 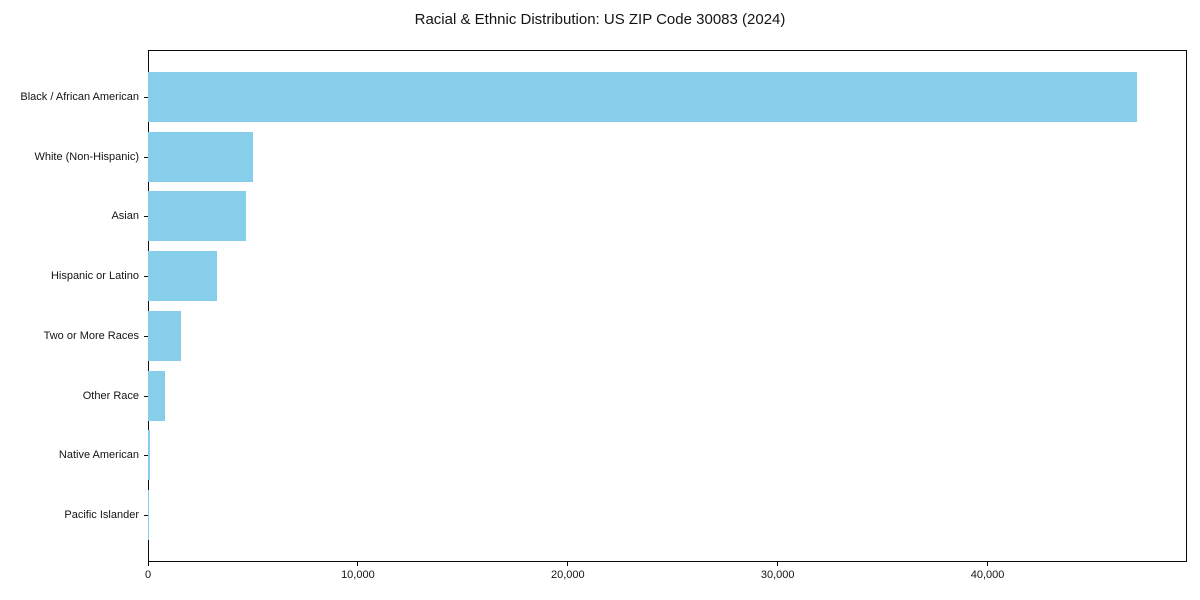 I want to click on bar-row: White (Non-Hispanic), so click(x=610, y=156).